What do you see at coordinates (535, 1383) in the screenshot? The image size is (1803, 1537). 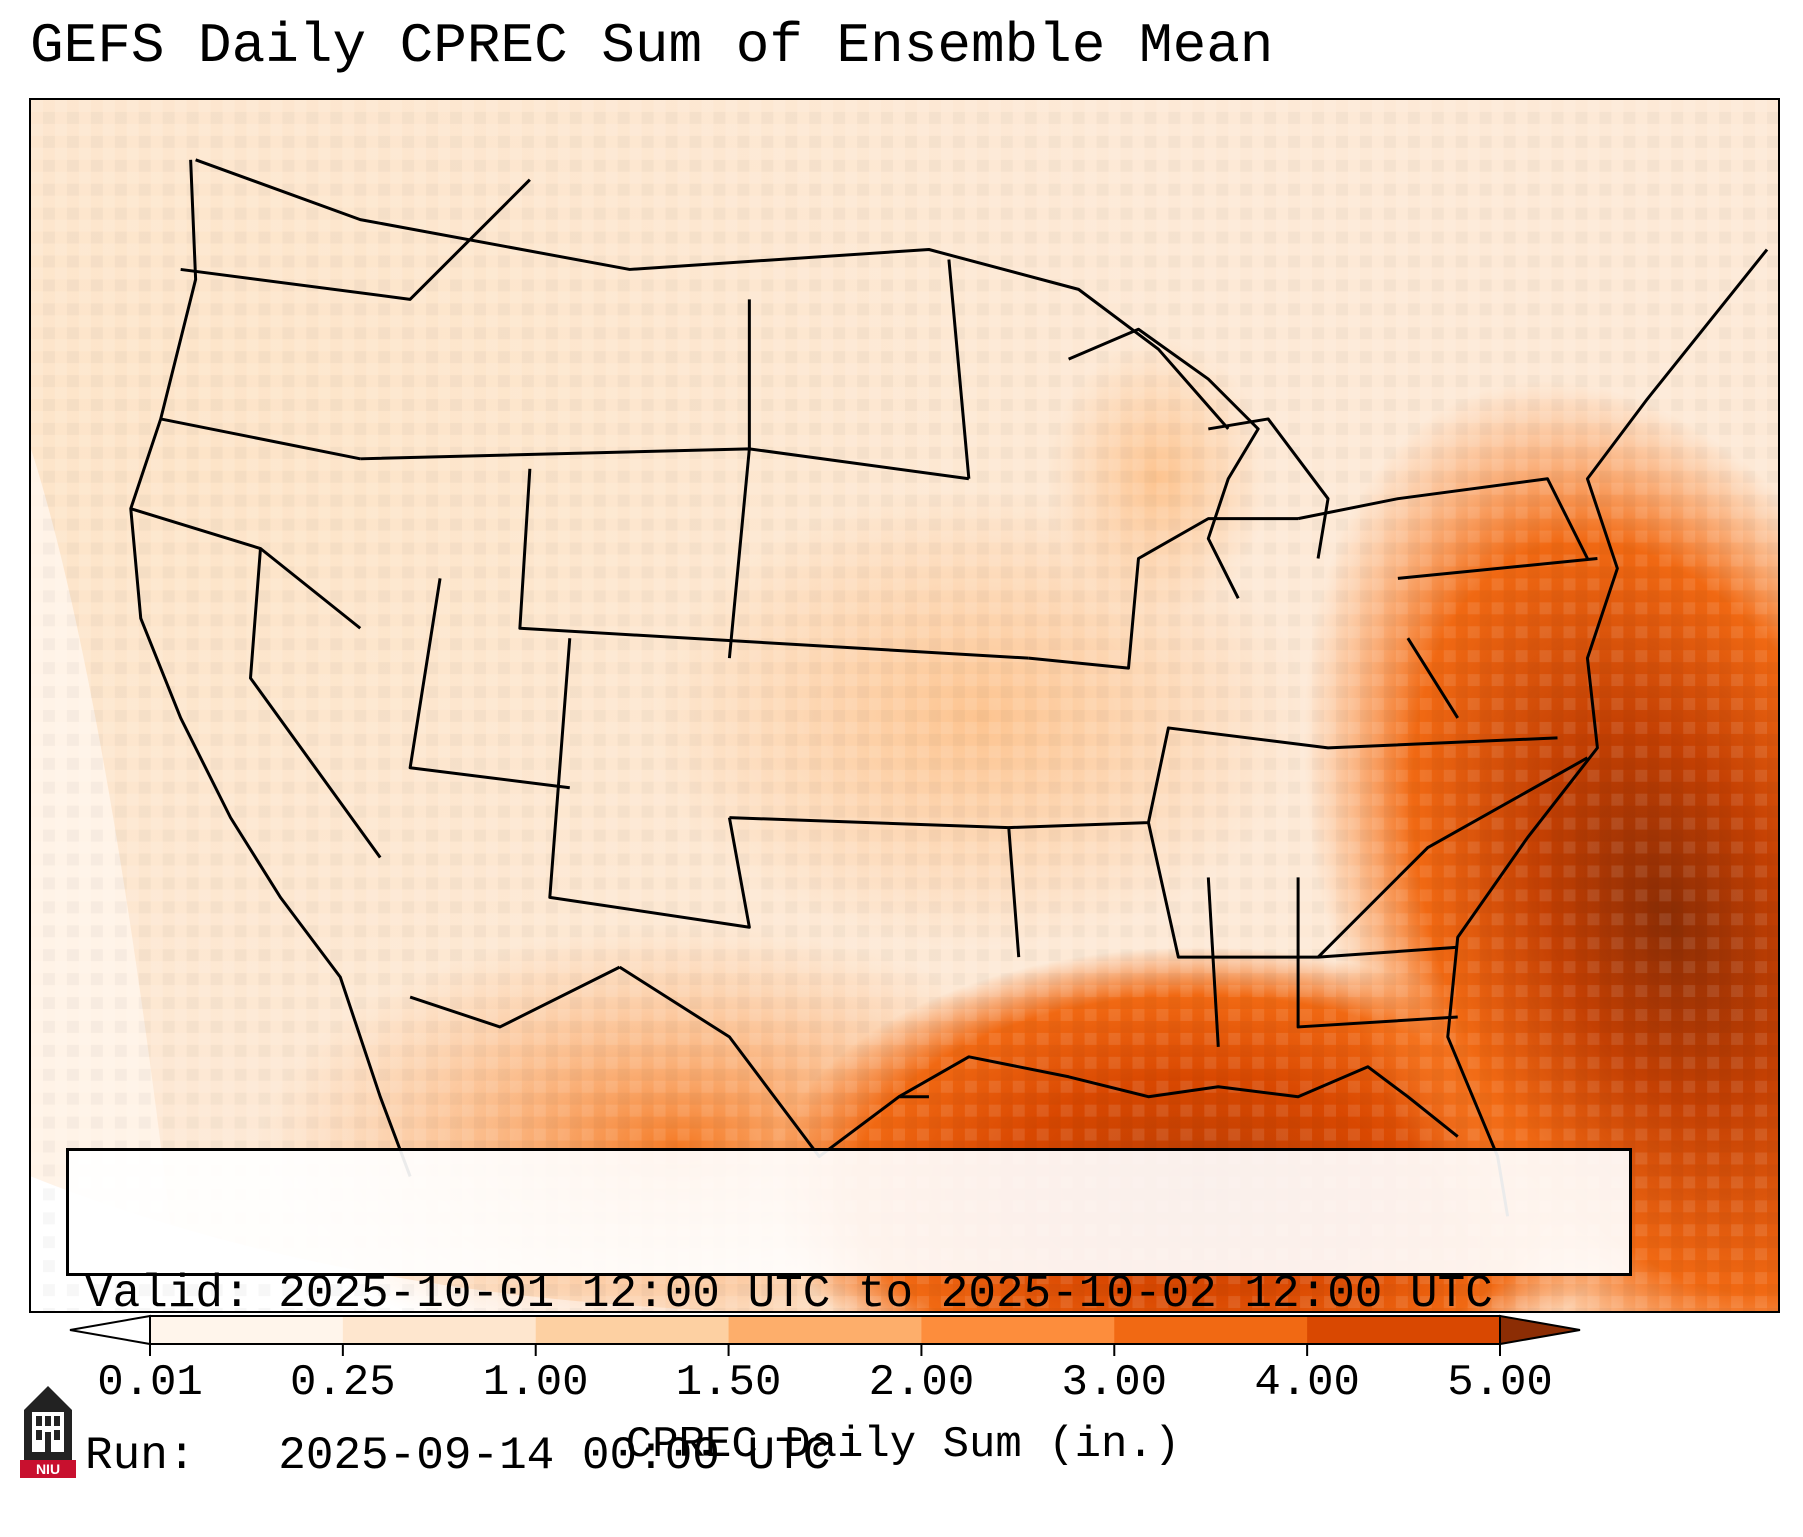 I see `colorbar-tick-label: 1.00` at bounding box center [535, 1383].